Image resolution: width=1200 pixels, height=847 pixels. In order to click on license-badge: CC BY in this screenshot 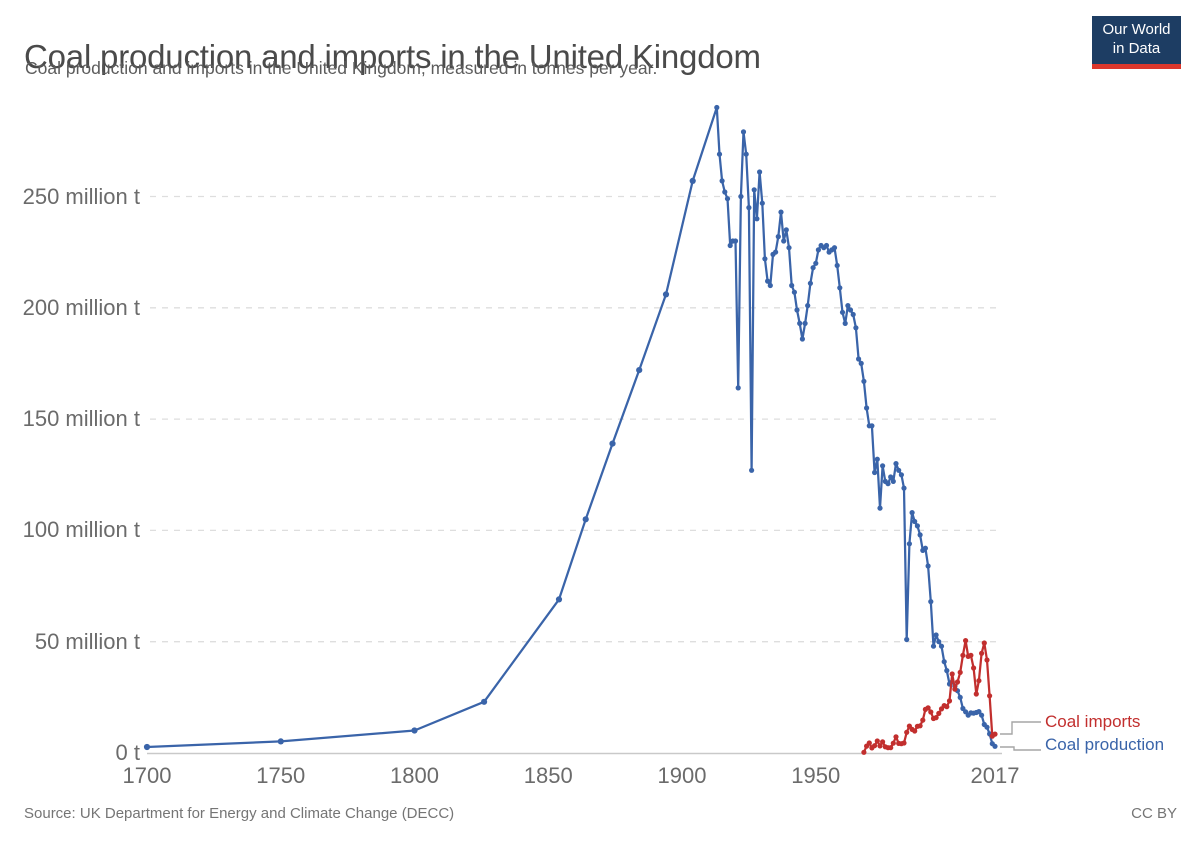, I will do `click(1154, 813)`.